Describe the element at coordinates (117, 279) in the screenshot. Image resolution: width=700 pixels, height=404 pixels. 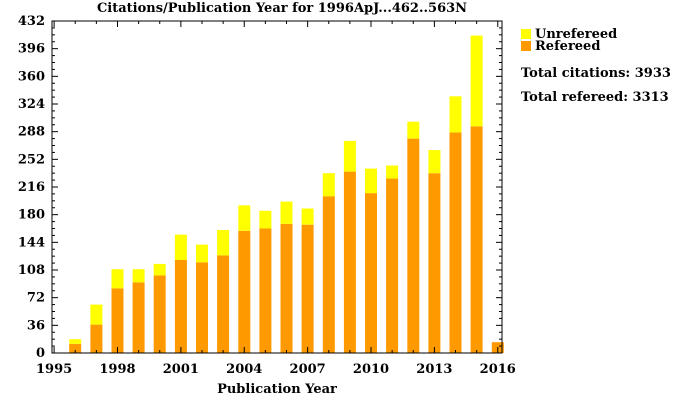
I see `bar-unrefereed-1998` at that location.